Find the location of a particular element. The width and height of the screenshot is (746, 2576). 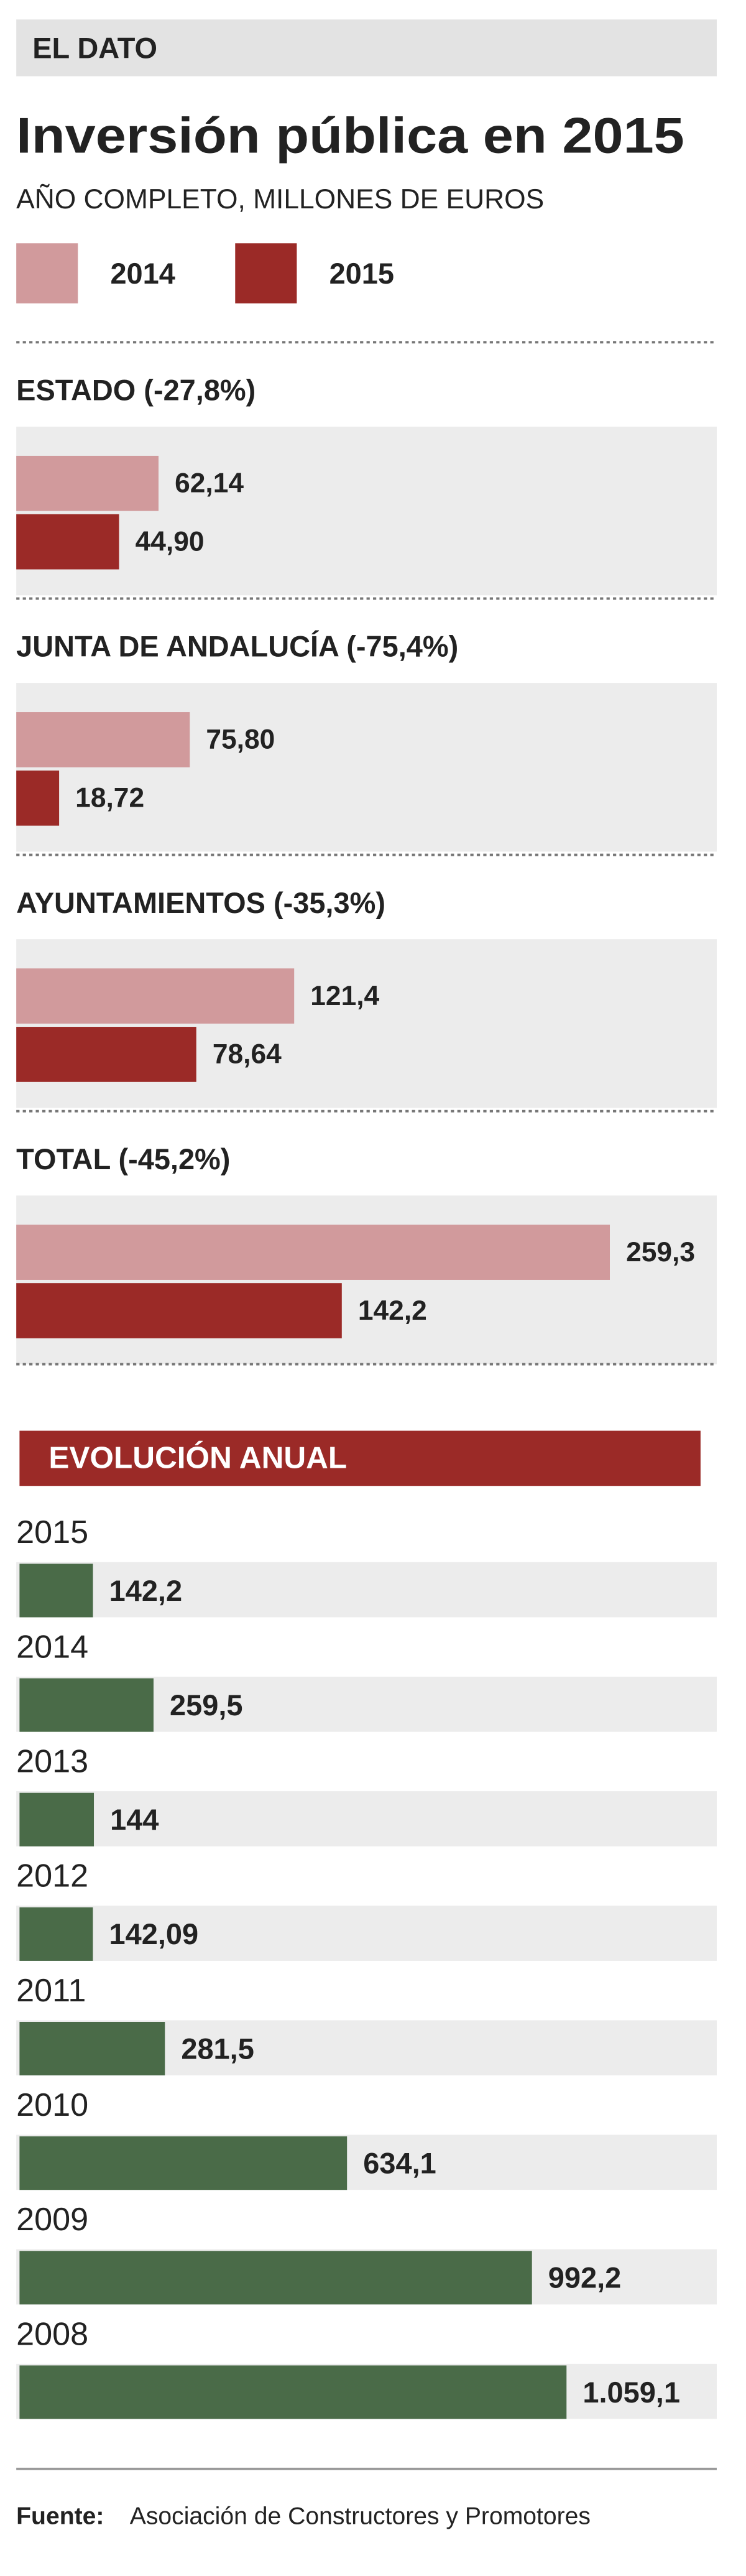

value-label: 281,5 is located at coordinates (217, 2049).